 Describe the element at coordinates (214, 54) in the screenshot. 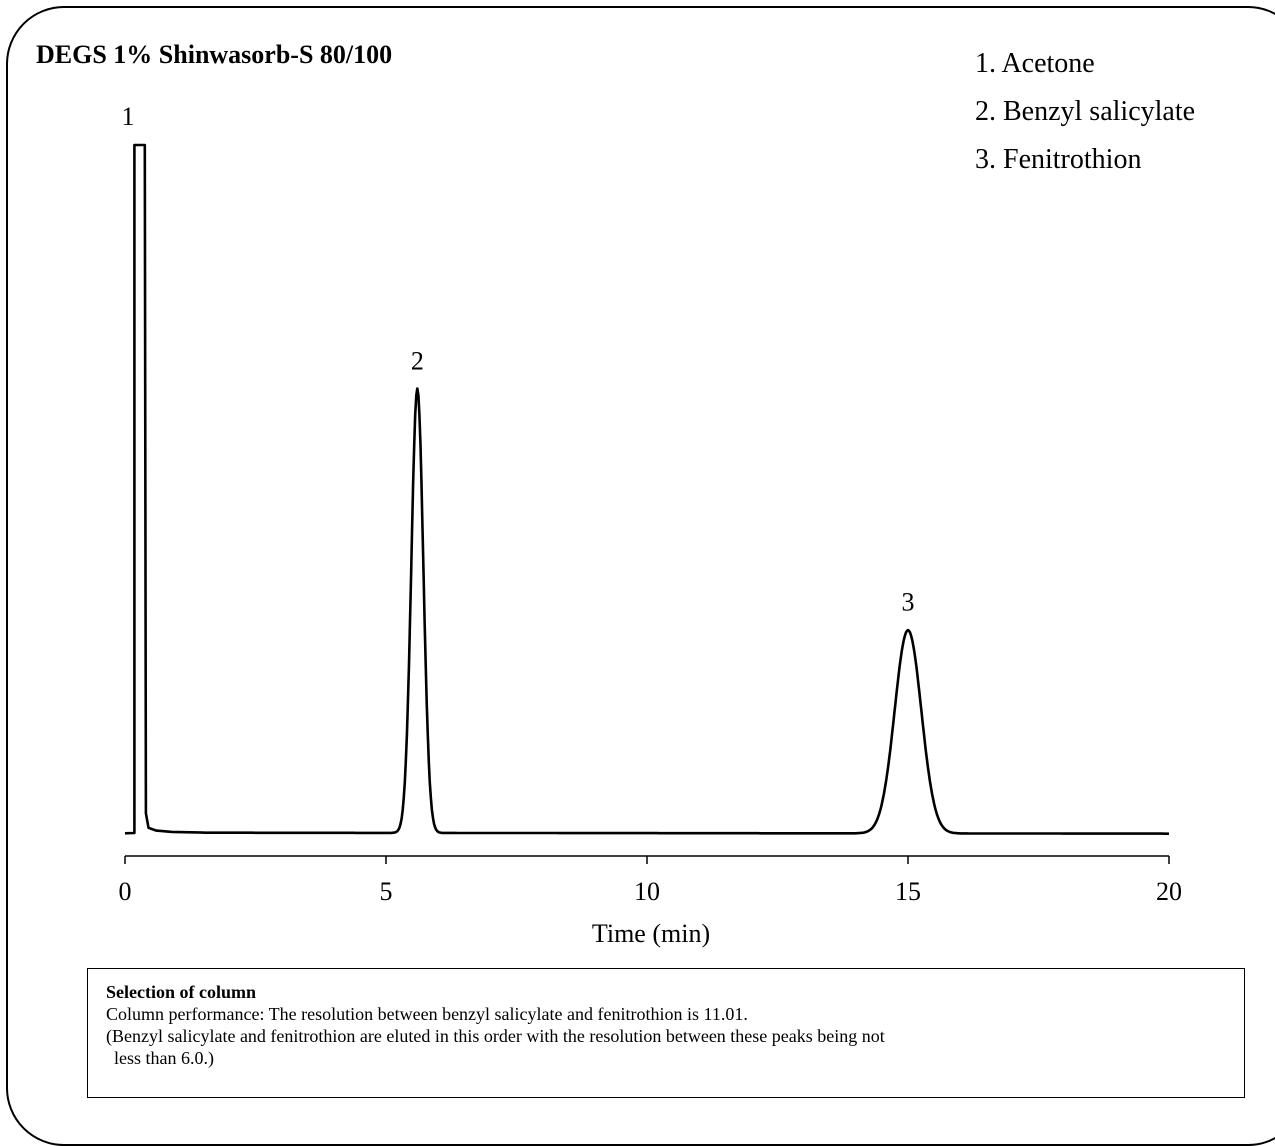

I see `chart-title: DEGS 1% Shinwasorb-S 80/100` at that location.